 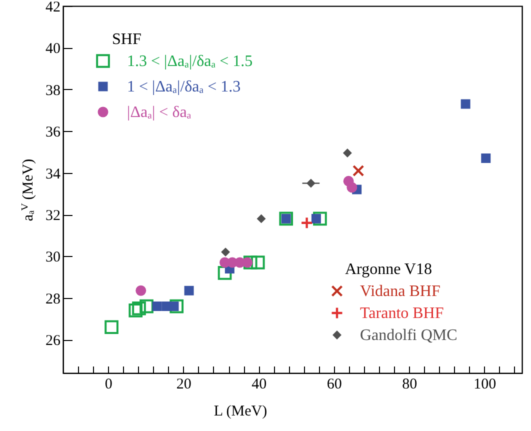 What do you see at coordinates (400, 291) in the screenshot?
I see `legend-label: Vidana BHF` at bounding box center [400, 291].